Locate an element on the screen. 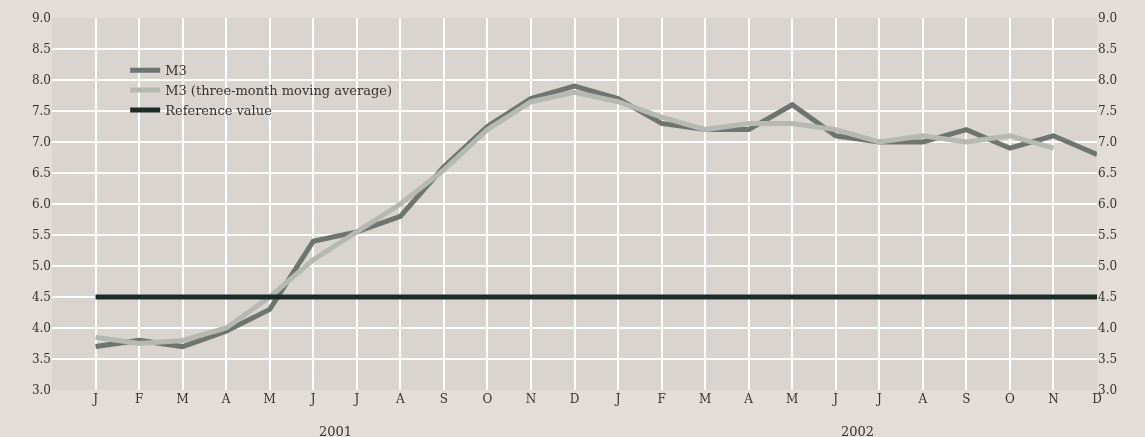  text: 2001 is located at coordinates (336, 430).